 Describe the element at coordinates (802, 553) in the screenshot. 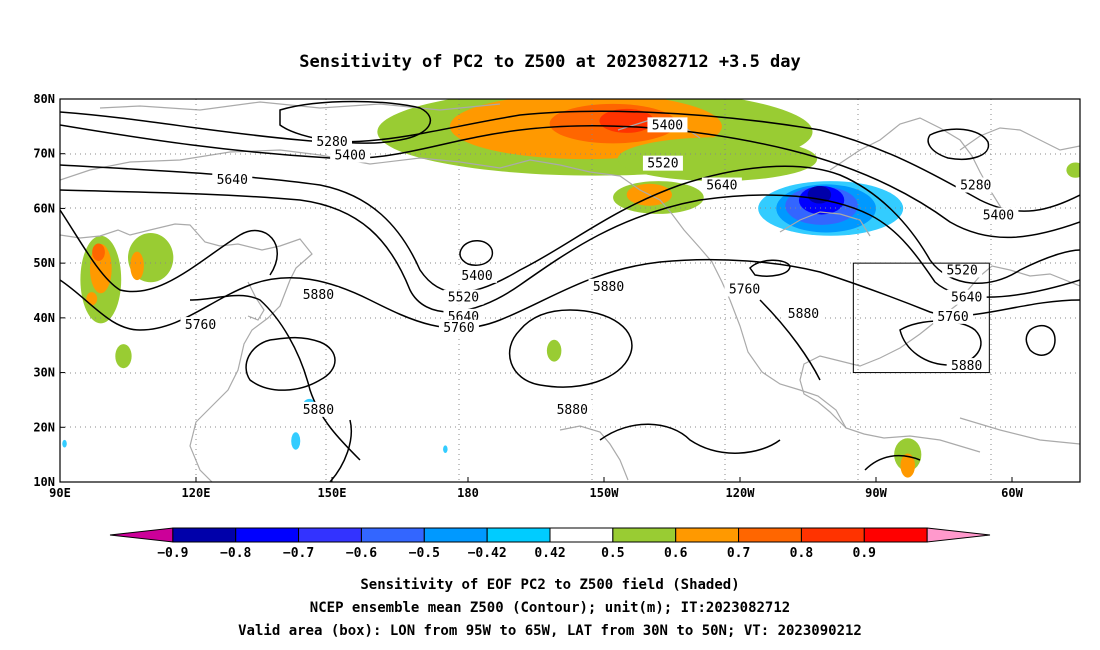

I see `colorbar-label-10: 0.8` at that location.